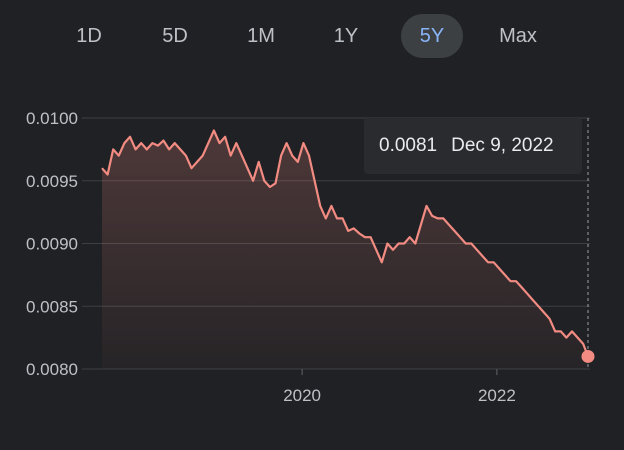 The height and width of the screenshot is (450, 624). Describe the element at coordinates (175, 36) in the screenshot. I see `tab-5d: 5D` at that location.